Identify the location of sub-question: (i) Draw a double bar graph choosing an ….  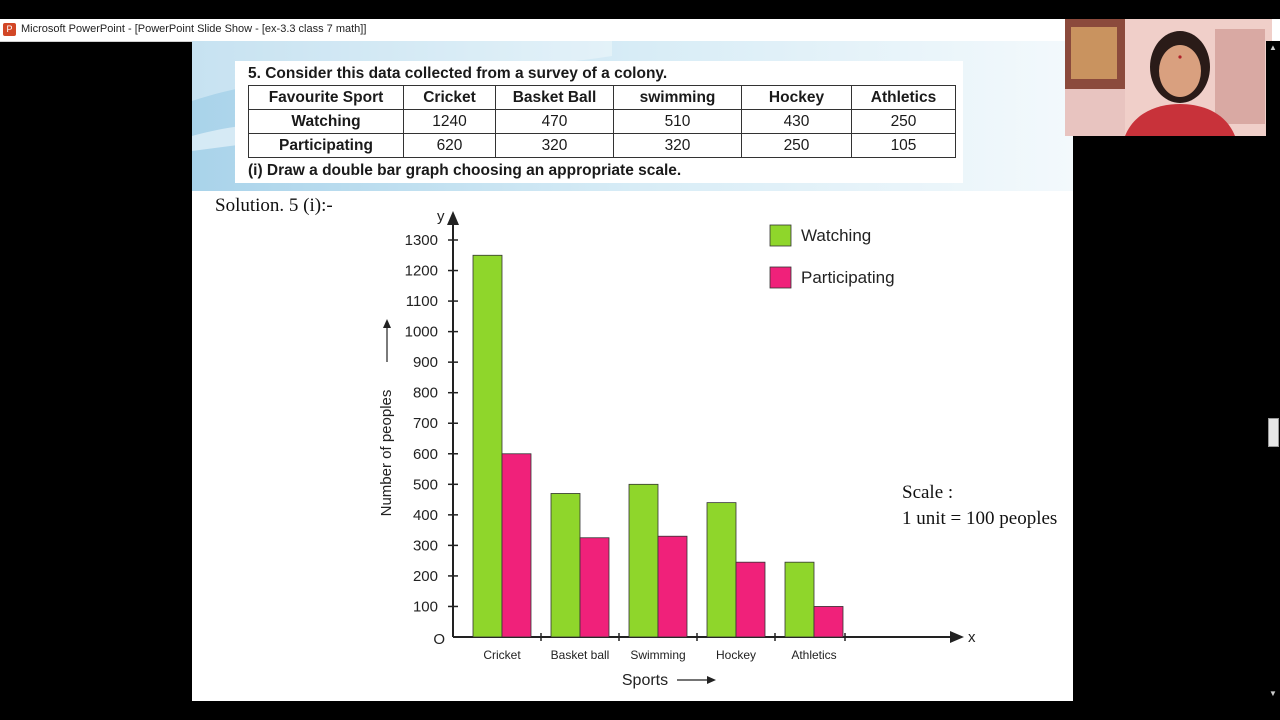
(465, 170).